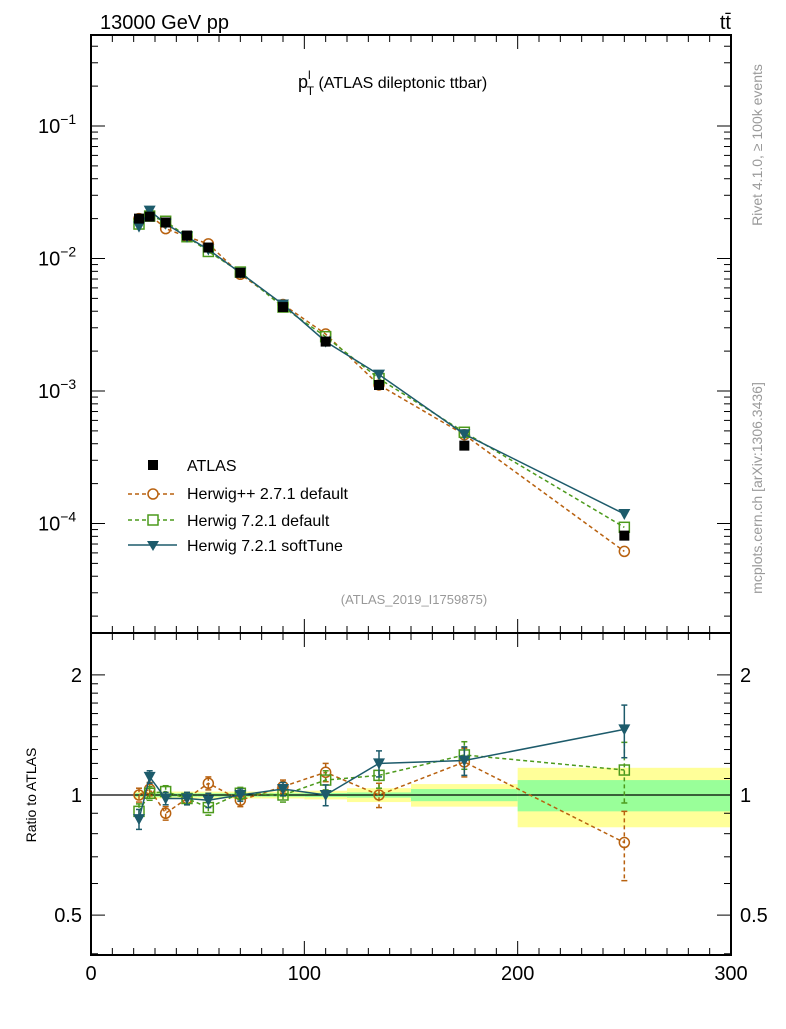 The width and height of the screenshot is (786, 1029). I want to click on legend-label-herwigpp: Herwig++ 2.7.1 default, so click(268, 494).